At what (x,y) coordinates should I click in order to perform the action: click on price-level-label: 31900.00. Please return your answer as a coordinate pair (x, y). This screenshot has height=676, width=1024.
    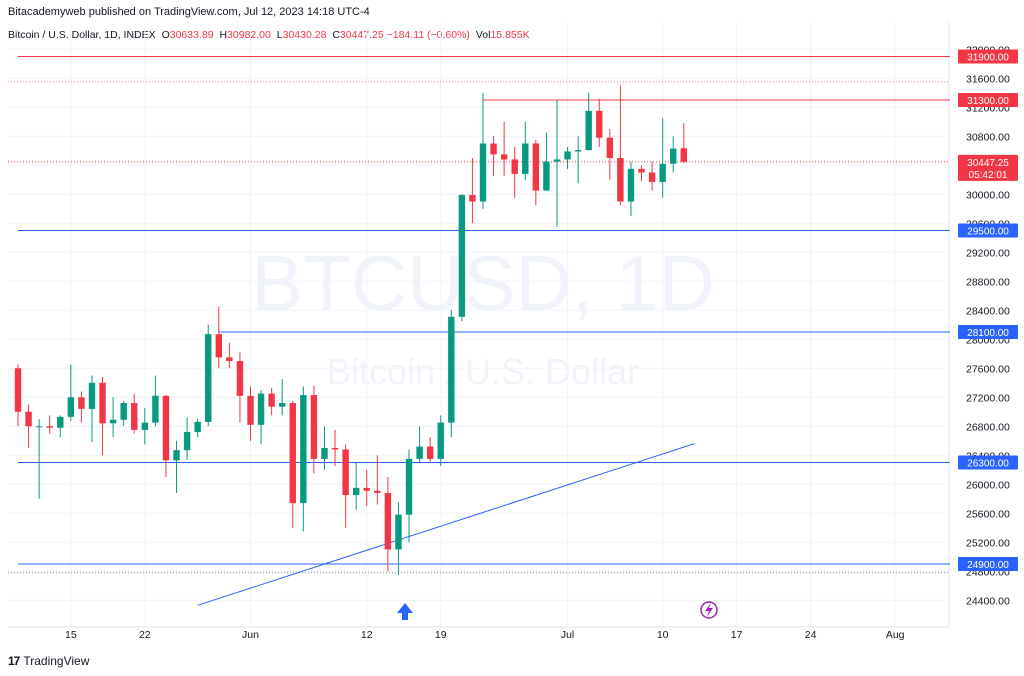
    Looking at the image, I should click on (988, 56).